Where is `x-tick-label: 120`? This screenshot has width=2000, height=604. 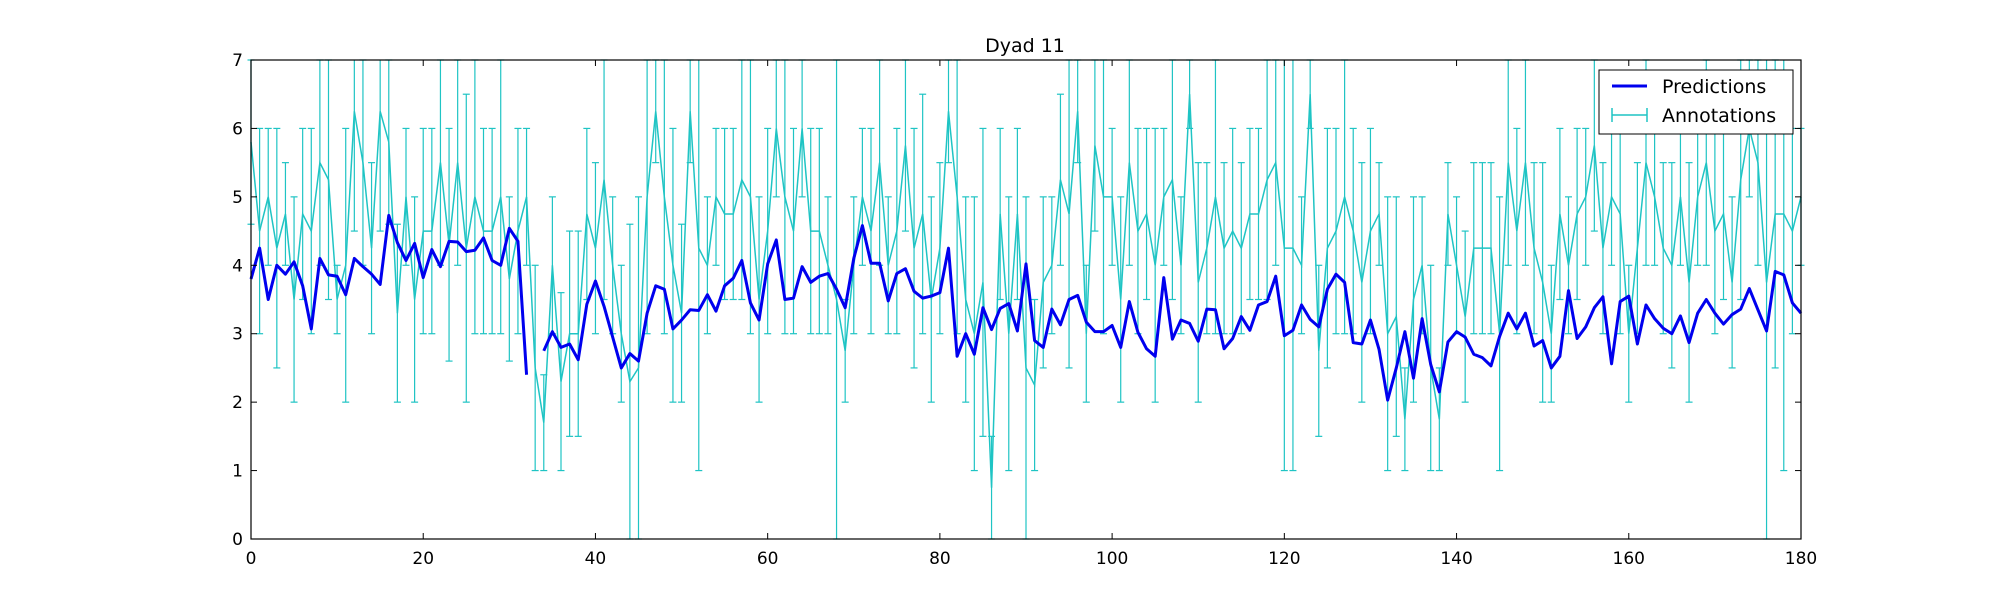 x-tick-label: 120 is located at coordinates (1284, 559).